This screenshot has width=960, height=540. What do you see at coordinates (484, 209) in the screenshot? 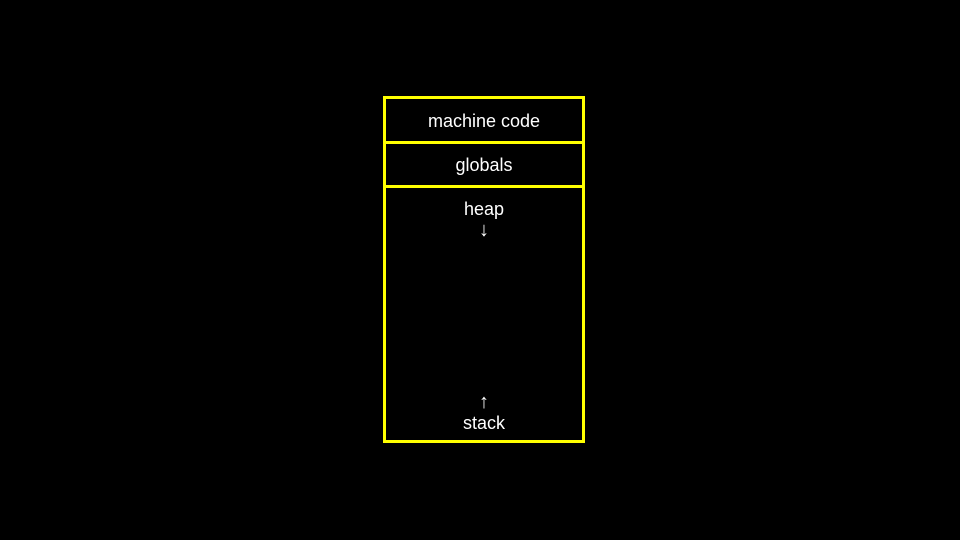
I see `heap-label: heap` at bounding box center [484, 209].